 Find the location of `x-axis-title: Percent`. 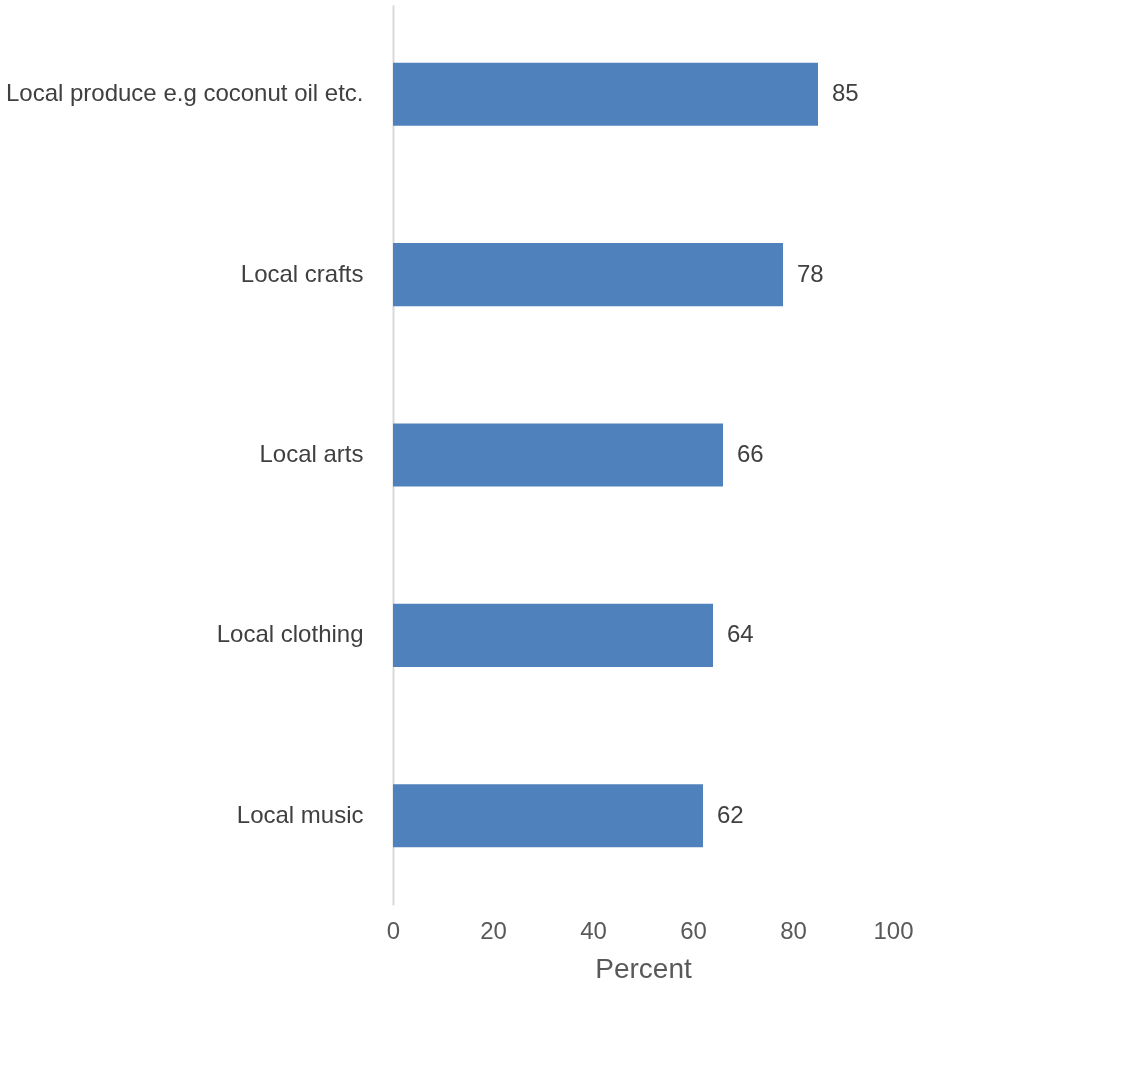

x-axis-title: Percent is located at coordinates (643, 968).